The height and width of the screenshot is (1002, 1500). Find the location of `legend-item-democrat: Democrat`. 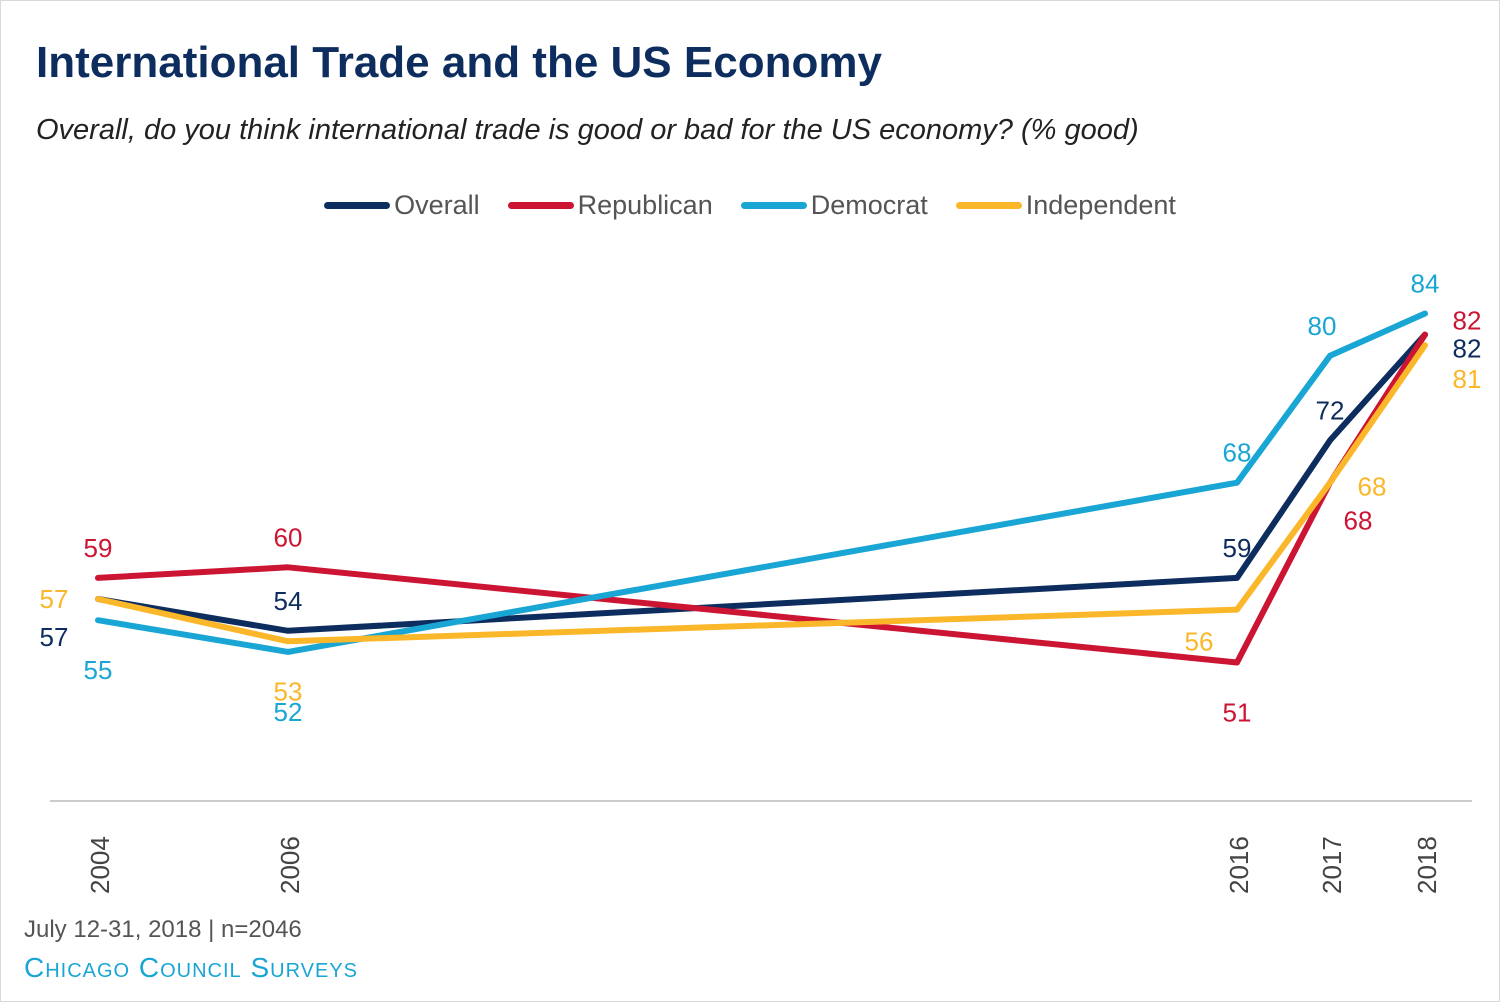

legend-item-democrat: Democrat is located at coordinates (834, 205).